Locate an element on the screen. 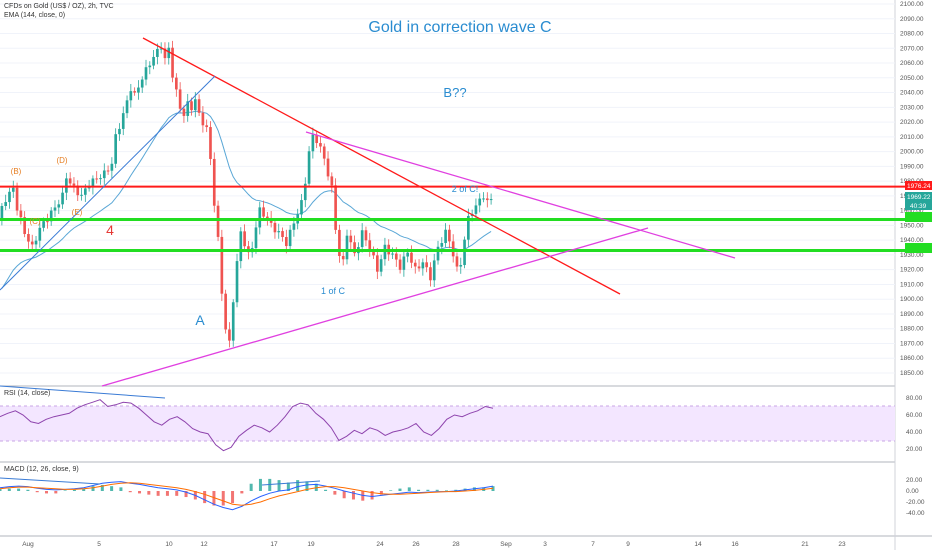 The height and width of the screenshot is (555, 932). rsi-divergence-line is located at coordinates (83, 392).